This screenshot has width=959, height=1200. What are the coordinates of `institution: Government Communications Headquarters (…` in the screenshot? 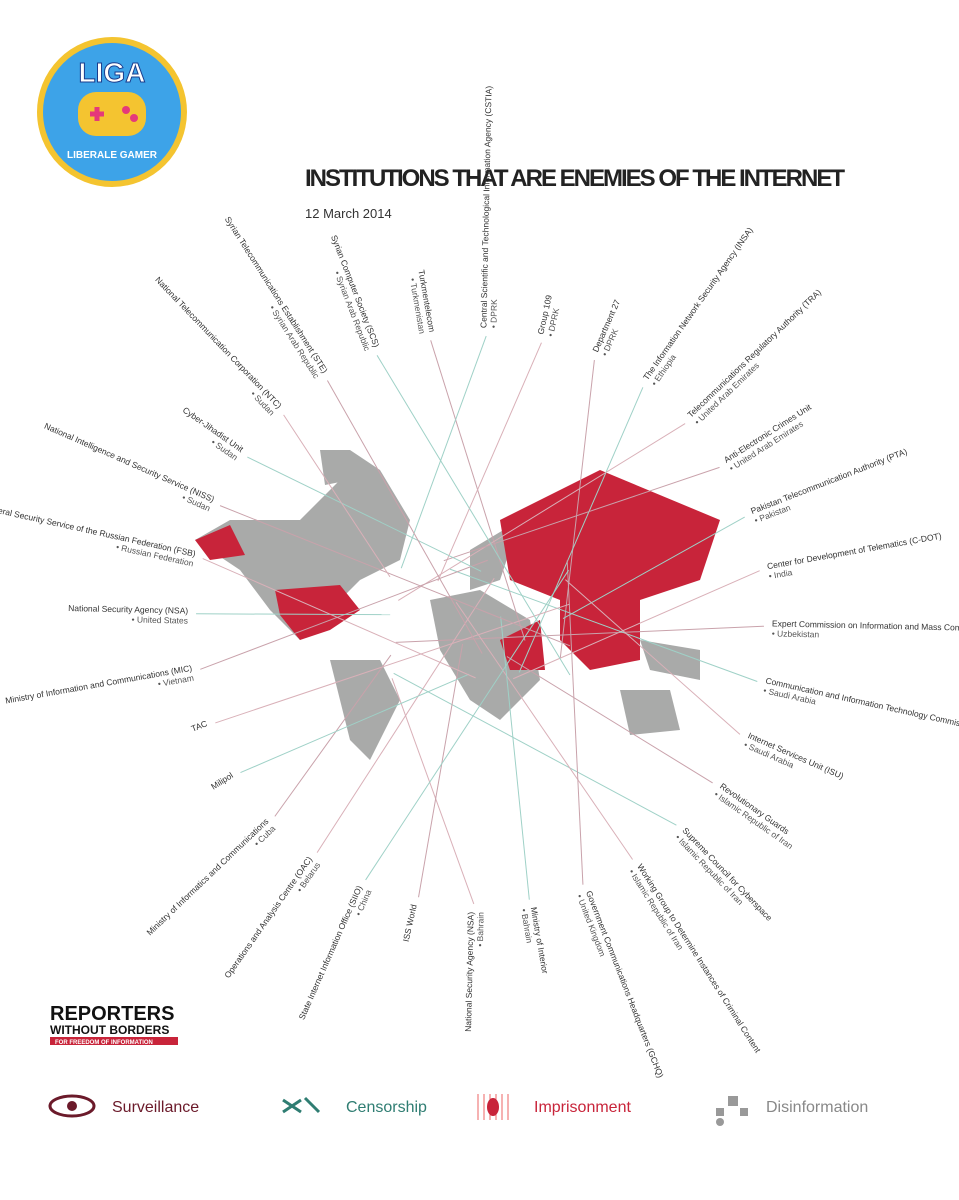 It's located at (620, 986).